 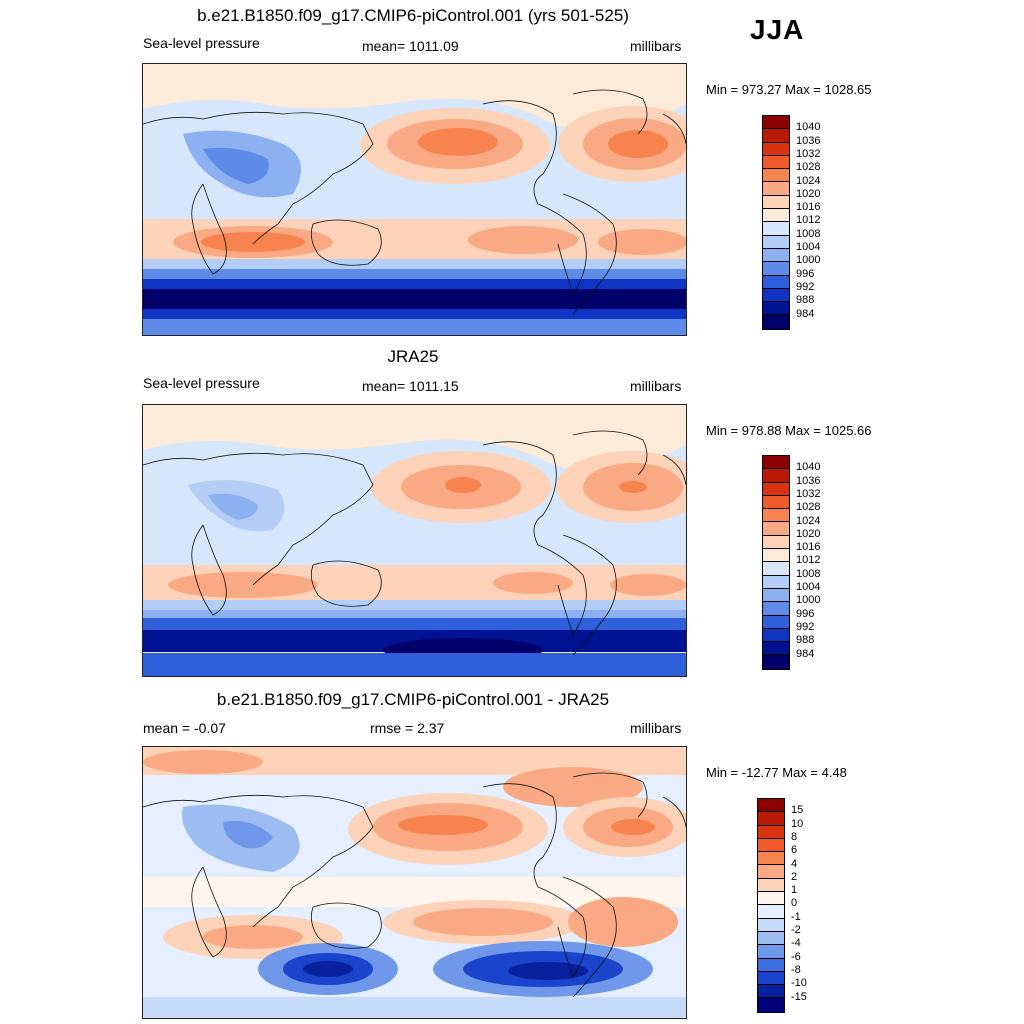 I want to click on colorbar-tick-label: 1024, so click(x=808, y=520).